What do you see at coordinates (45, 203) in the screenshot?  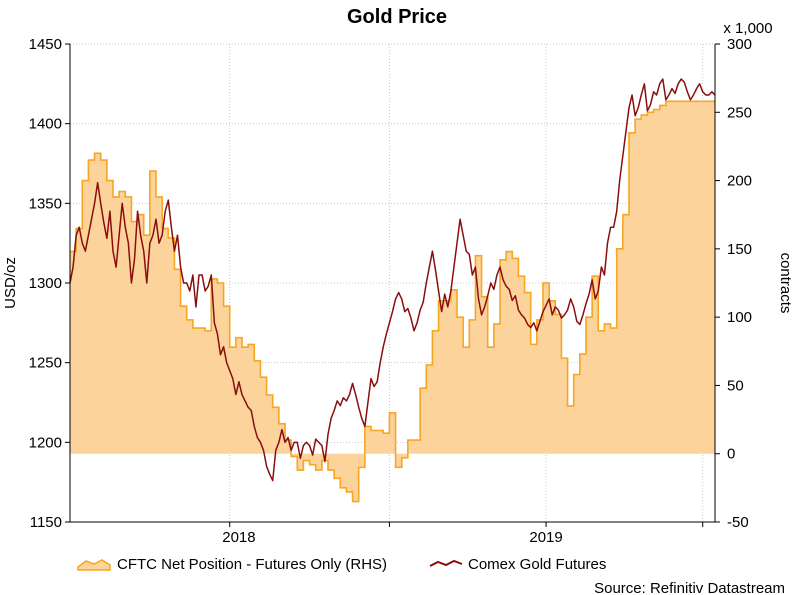 I see `left-tick-label: 1350` at bounding box center [45, 203].